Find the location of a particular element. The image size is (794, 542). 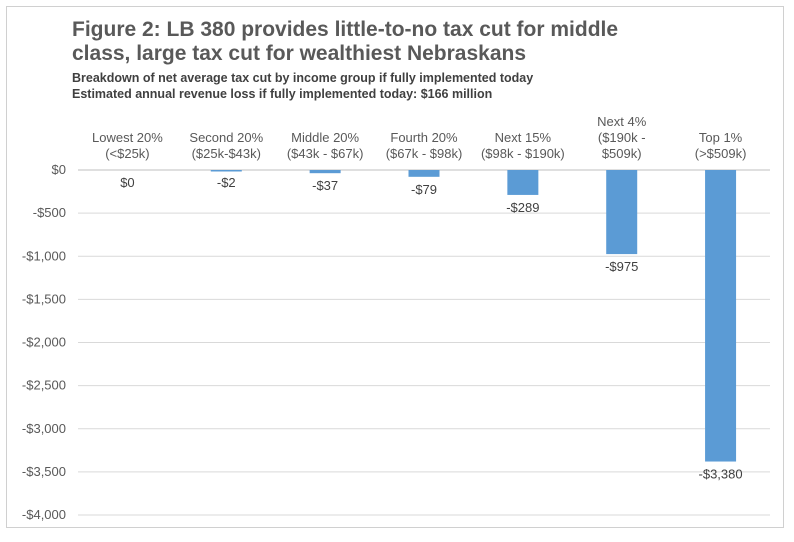

category-label-line: Lowest 20% is located at coordinates (127, 137).